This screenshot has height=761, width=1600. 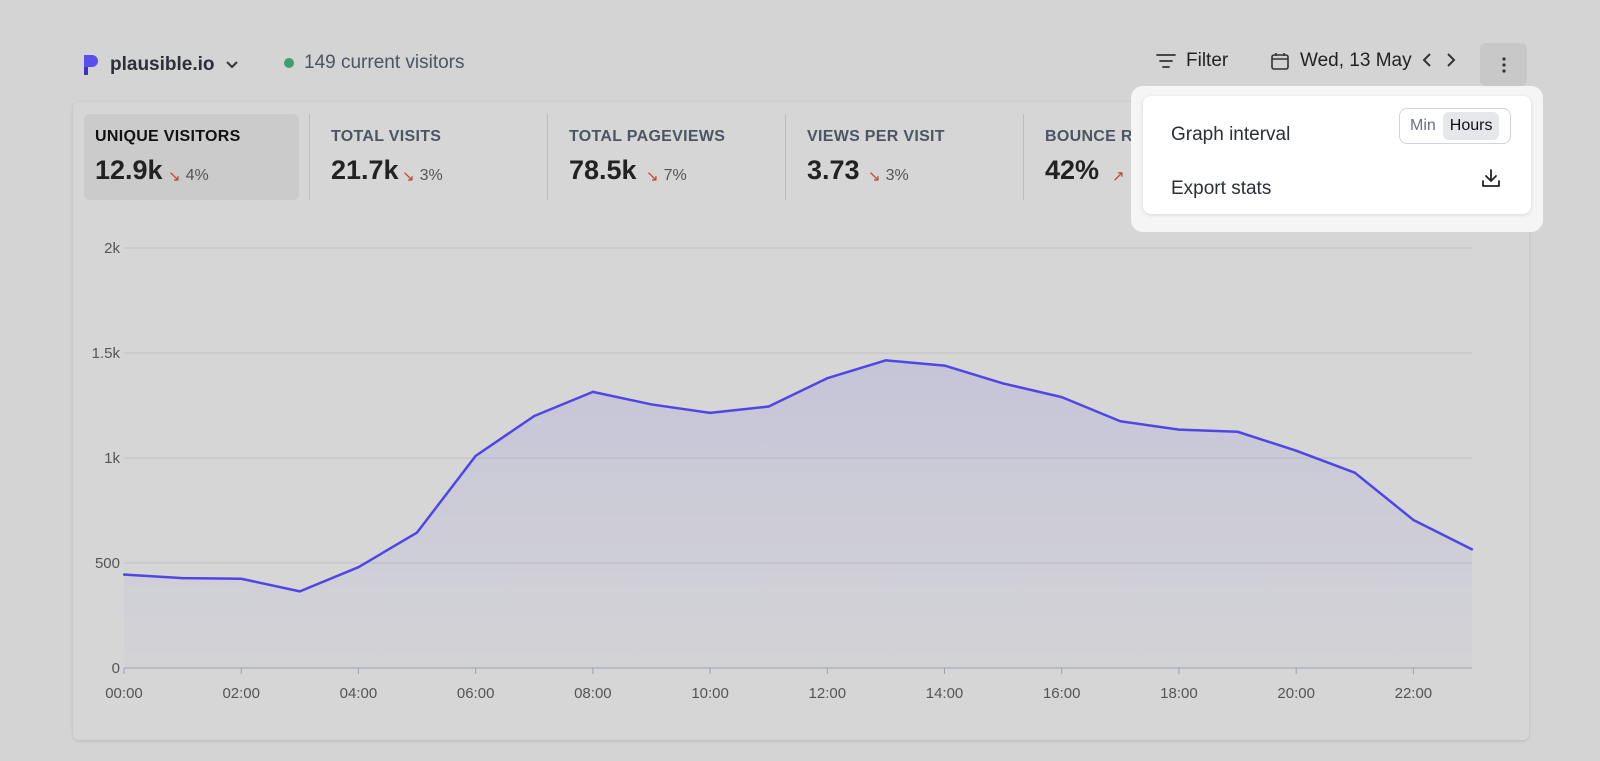 I want to click on metric-change: ↗, so click(x=1118, y=176).